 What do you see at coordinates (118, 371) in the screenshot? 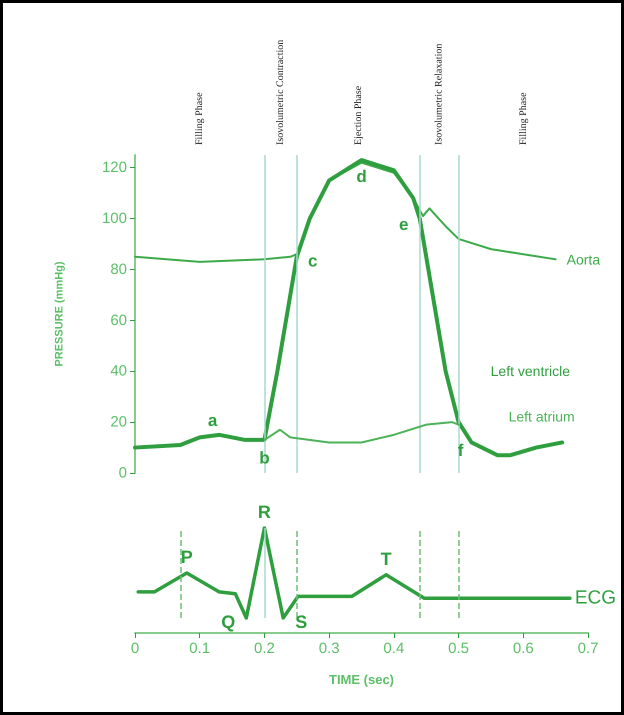
I see `y-tick-label: 40` at bounding box center [118, 371].